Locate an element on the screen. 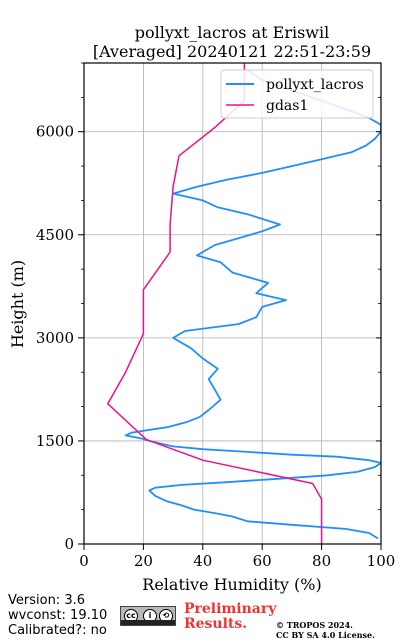 Image resolution: width=400 pixels, height=640 pixels. cc-license-badge: cc i ⟲ is located at coordinates (148, 616).